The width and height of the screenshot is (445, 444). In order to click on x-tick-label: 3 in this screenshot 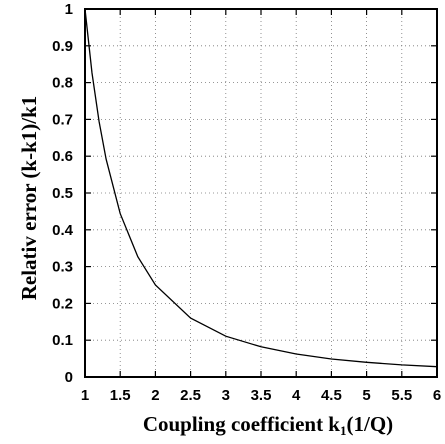, I will do `click(226, 395)`.